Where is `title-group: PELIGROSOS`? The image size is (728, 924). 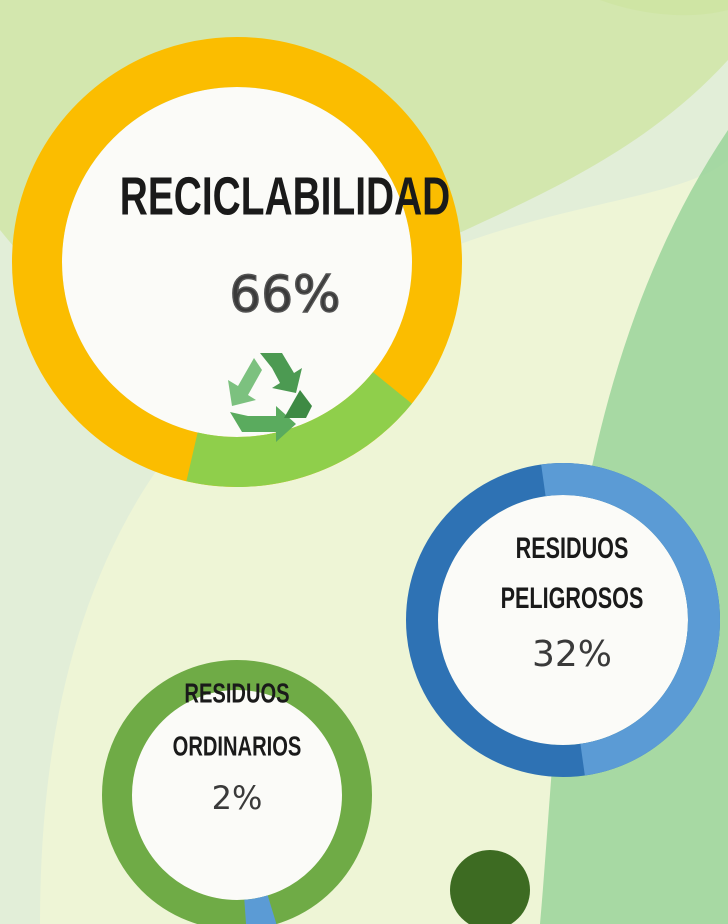
title-group: PELIGROSOS is located at coordinates (572, 597).